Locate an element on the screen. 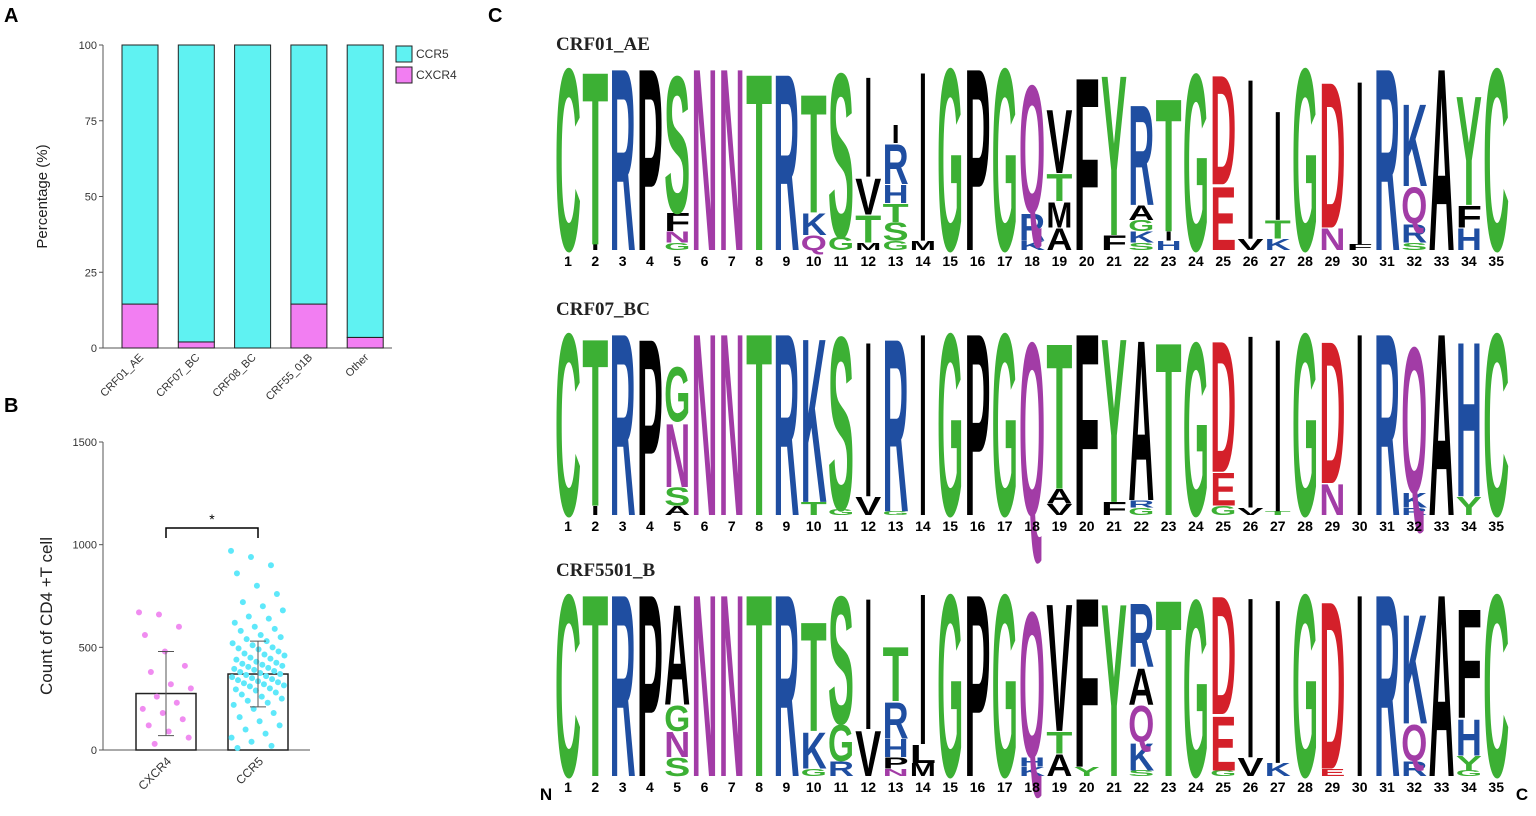  logo-letter: P is located at coordinates (978, 425).